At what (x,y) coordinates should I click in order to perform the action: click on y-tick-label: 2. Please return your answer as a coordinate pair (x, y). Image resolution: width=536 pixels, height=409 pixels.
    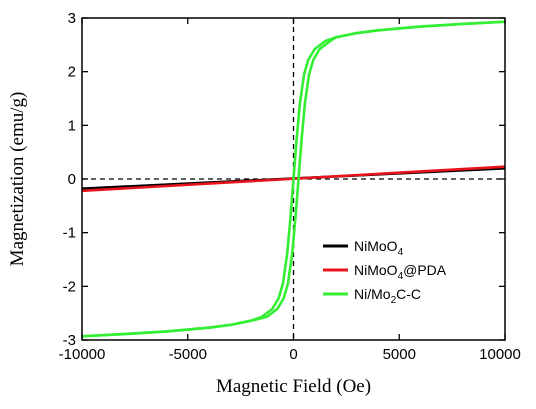
    Looking at the image, I should click on (72, 72).